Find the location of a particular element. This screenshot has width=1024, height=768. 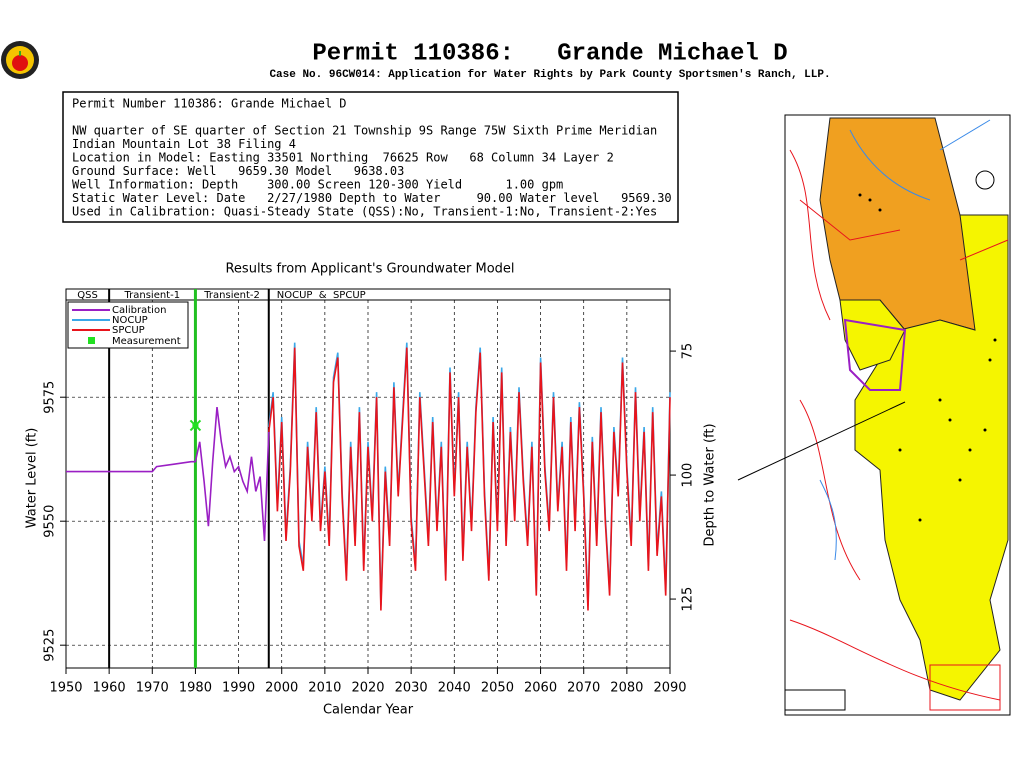

y-tick-label: 9575 is located at coordinates (50, 397).